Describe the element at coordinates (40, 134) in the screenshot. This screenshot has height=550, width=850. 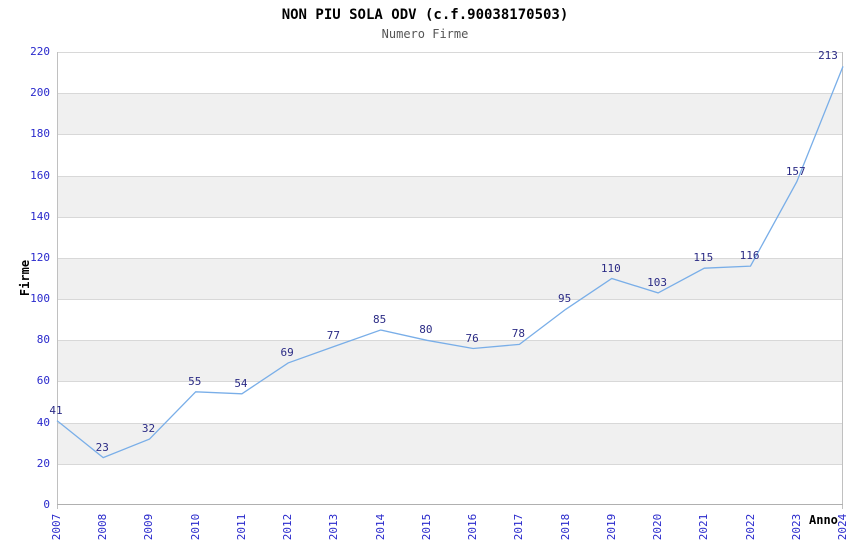
I see `y-tick-label: 180` at that location.